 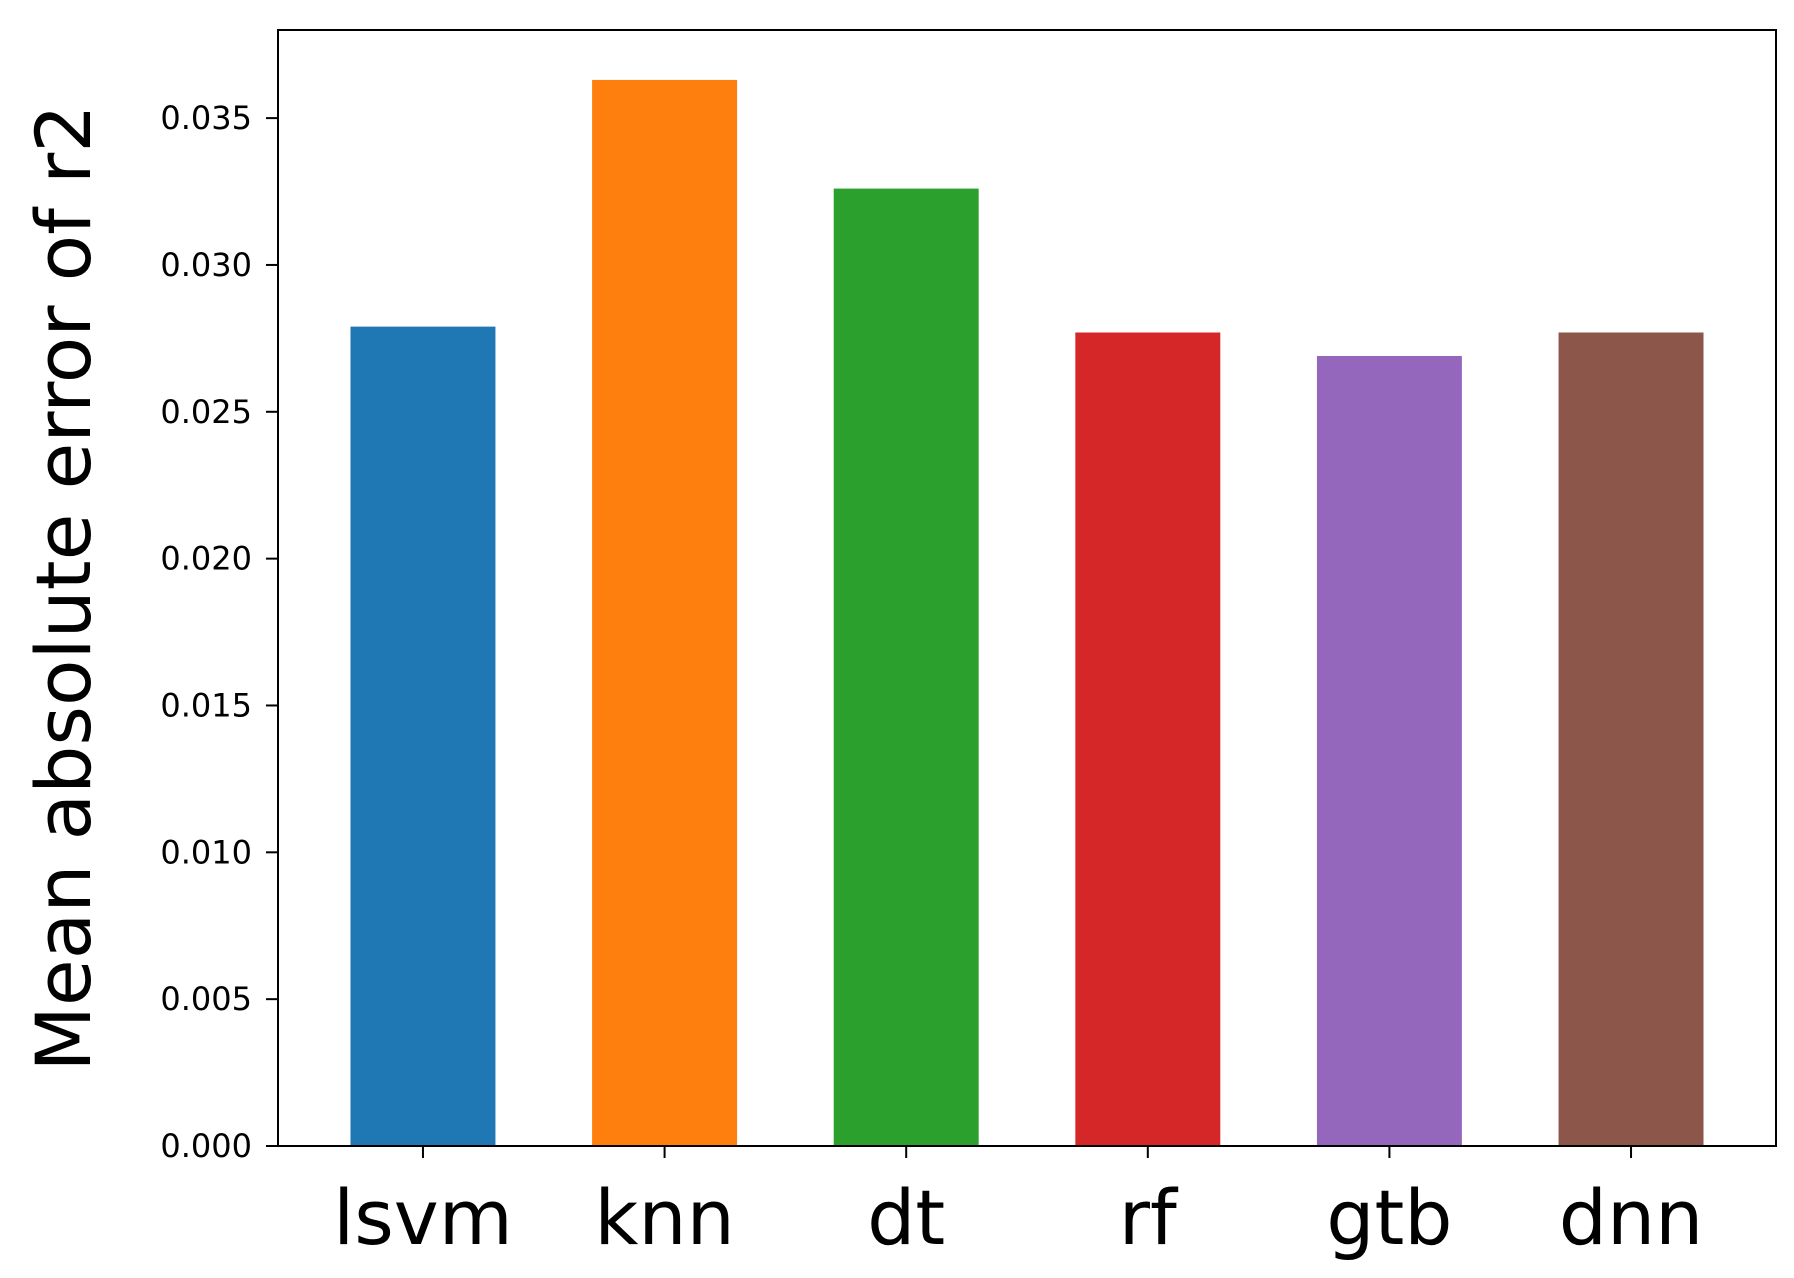 I want to click on bar-knn, so click(x=665, y=613).